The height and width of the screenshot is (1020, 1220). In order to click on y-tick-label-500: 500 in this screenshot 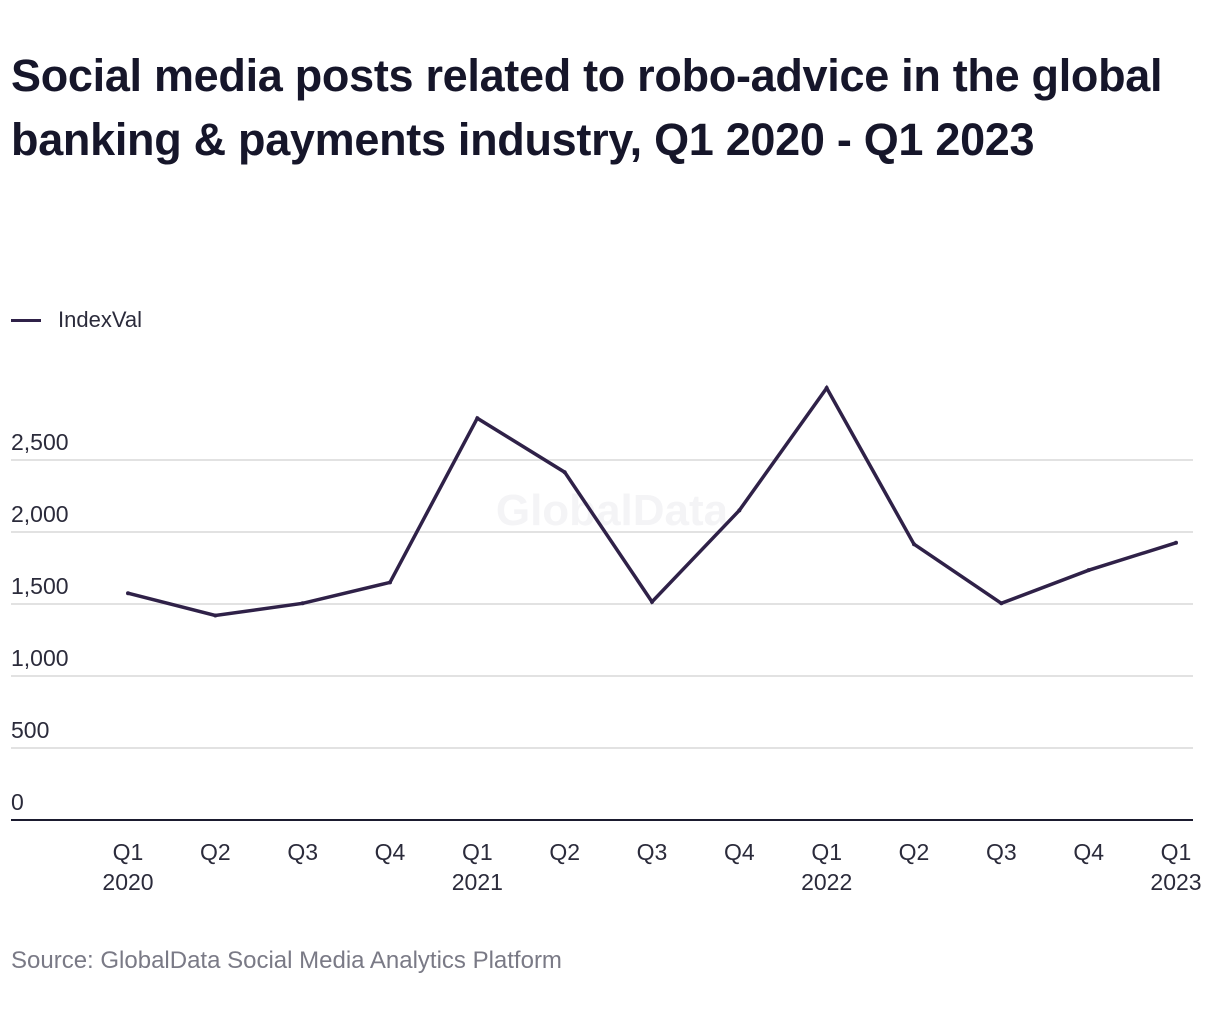, I will do `click(30, 730)`.